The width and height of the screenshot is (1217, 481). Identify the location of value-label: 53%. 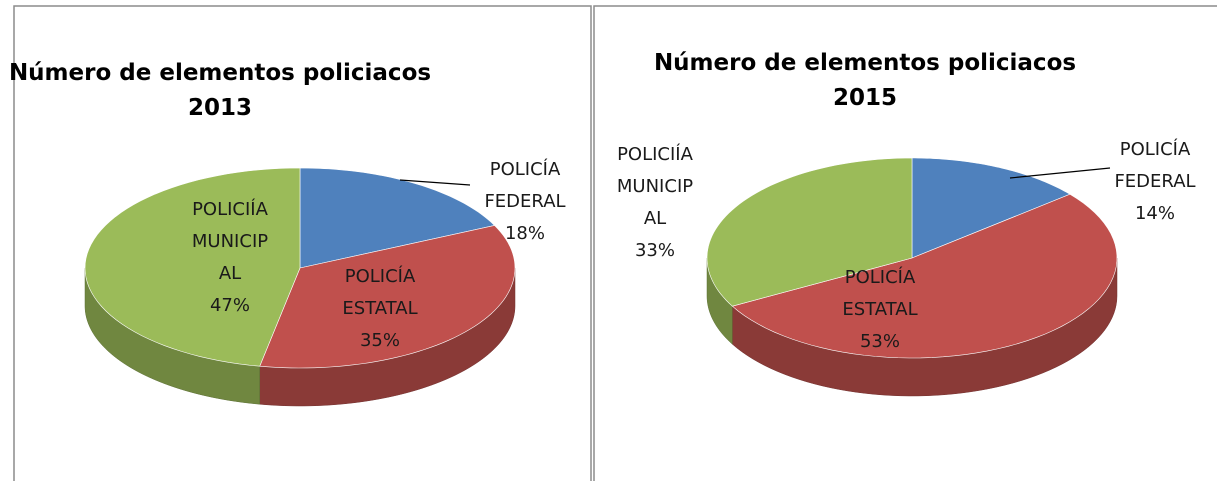
(880, 341).